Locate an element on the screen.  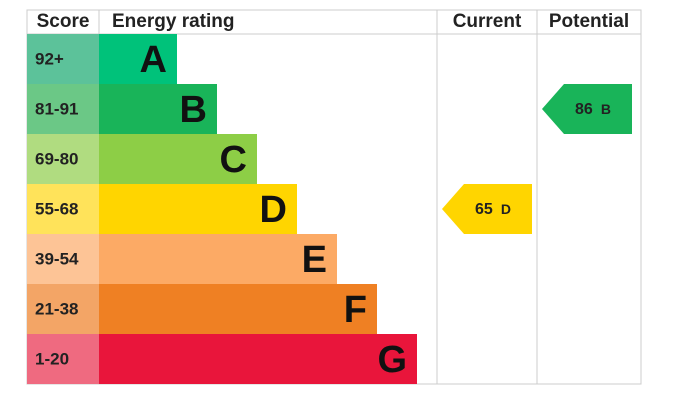
potential-value: 86 is located at coordinates (584, 109).